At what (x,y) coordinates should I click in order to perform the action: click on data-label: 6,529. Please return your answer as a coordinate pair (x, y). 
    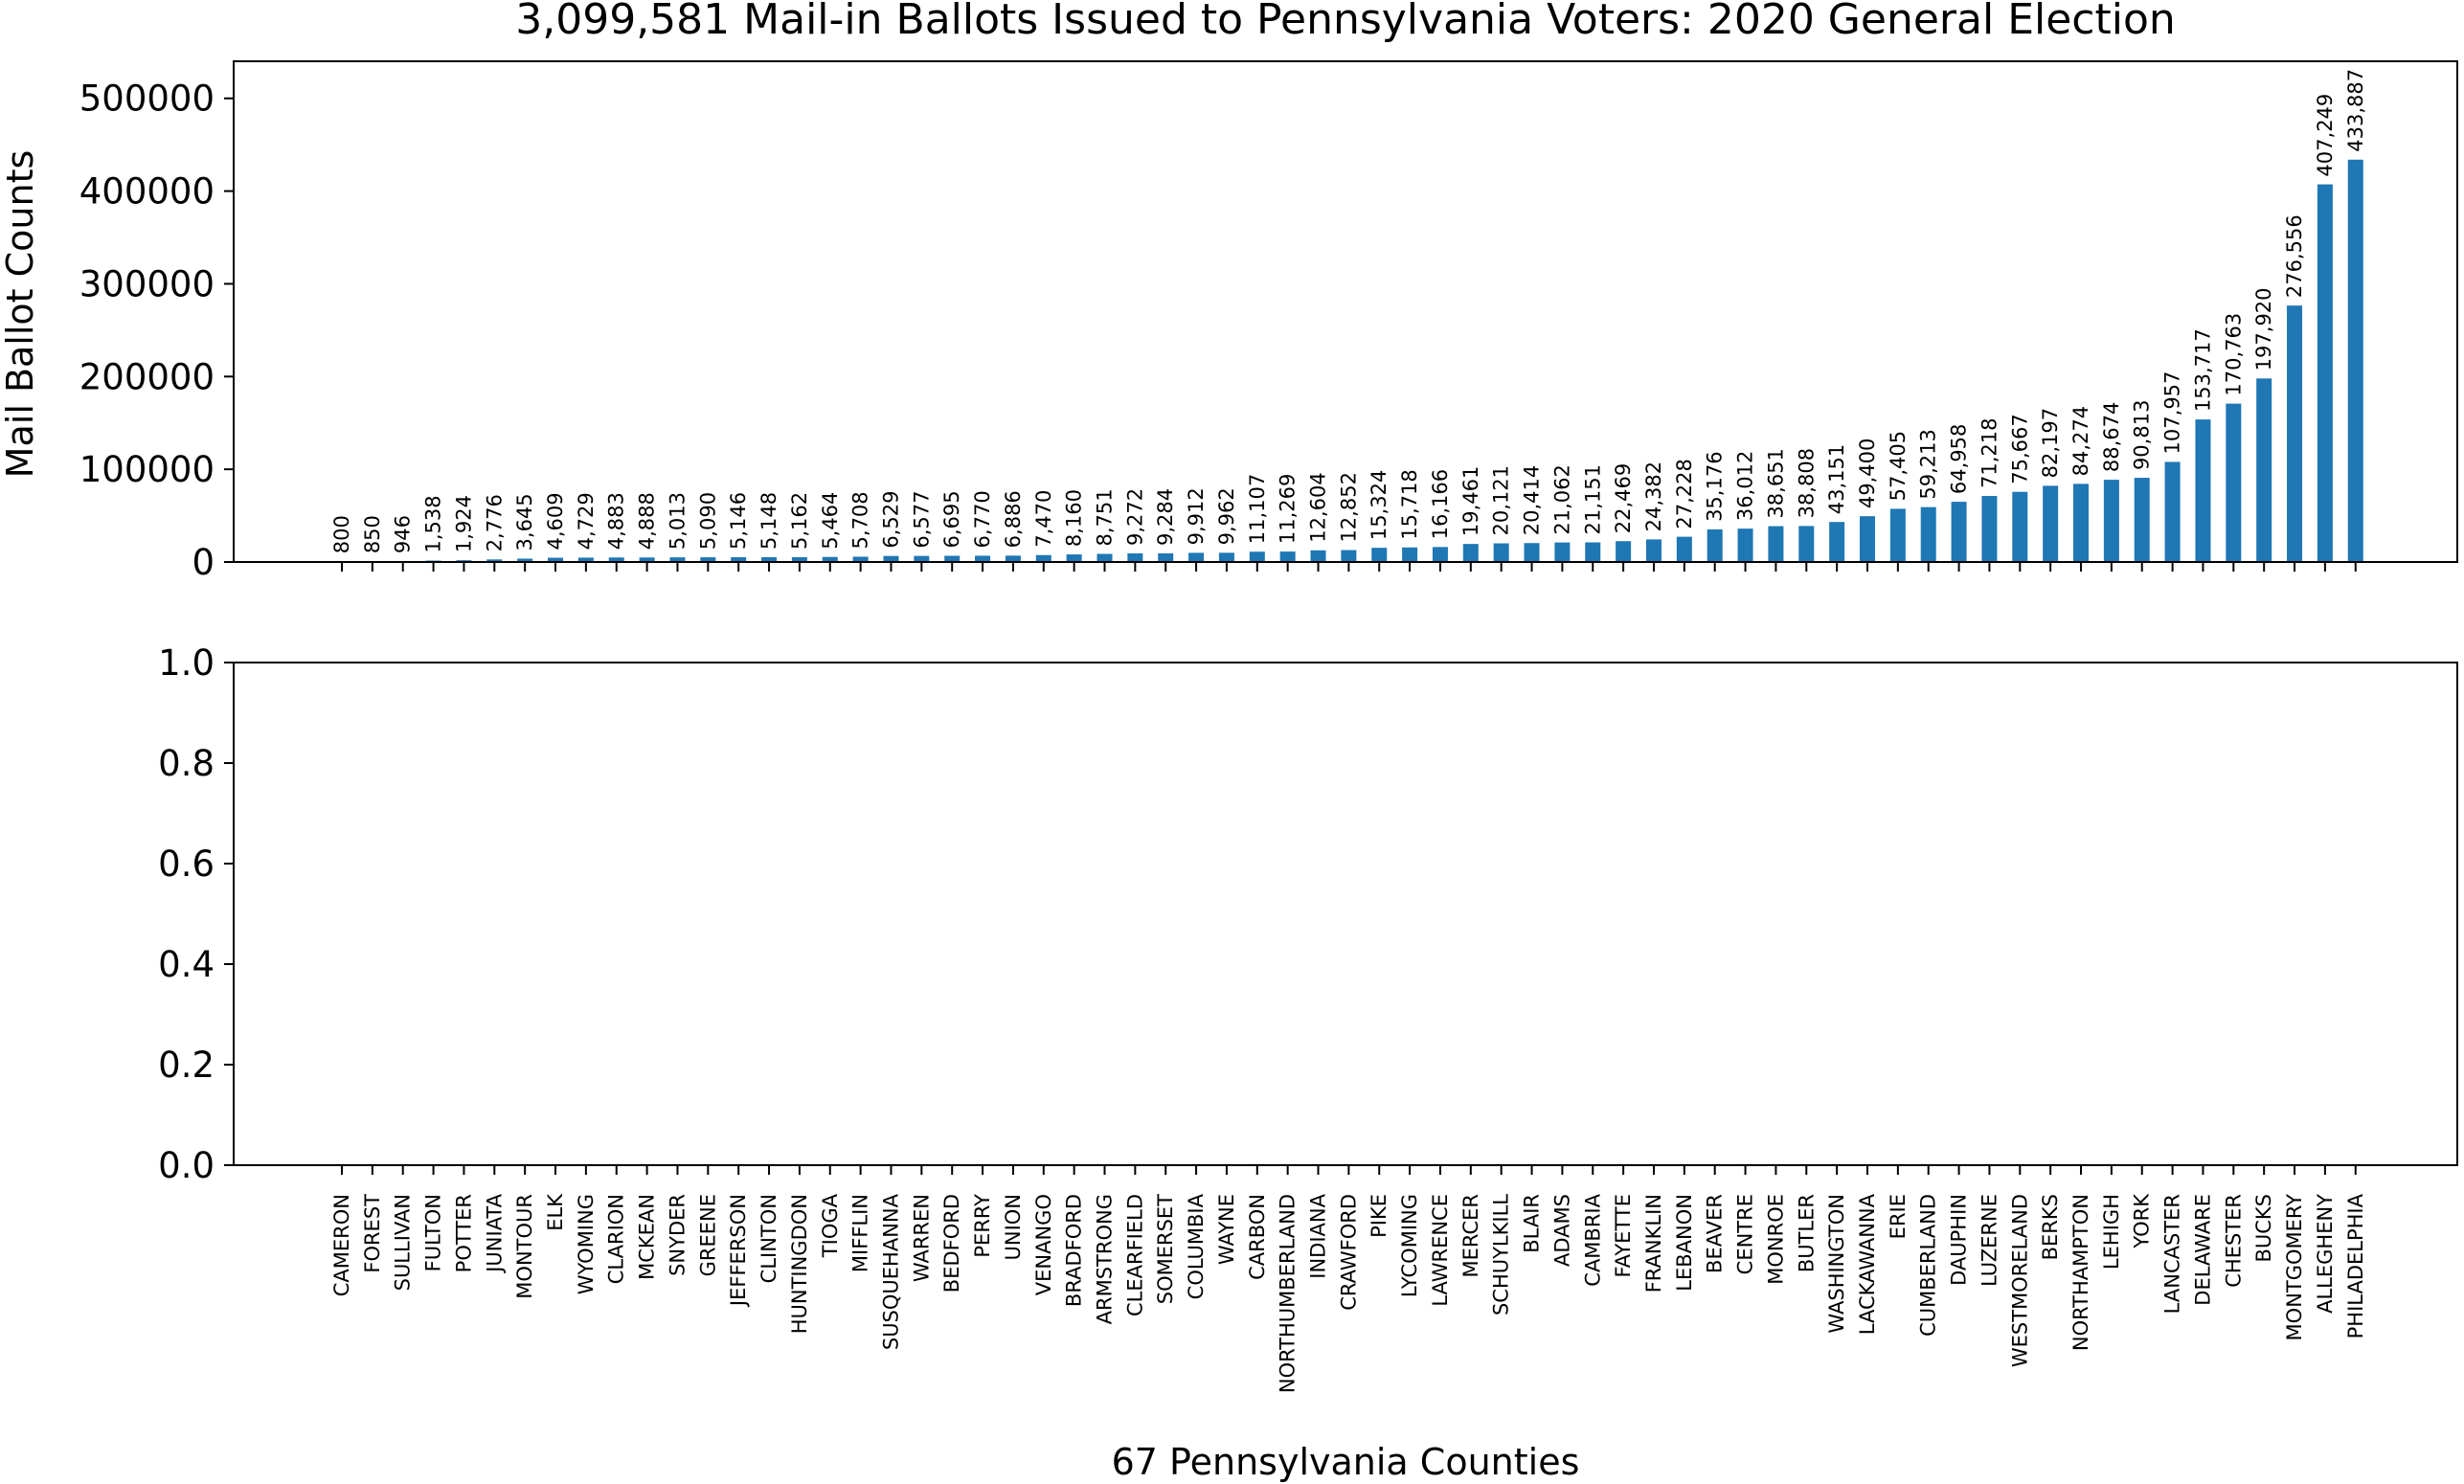
    Looking at the image, I should click on (890, 520).